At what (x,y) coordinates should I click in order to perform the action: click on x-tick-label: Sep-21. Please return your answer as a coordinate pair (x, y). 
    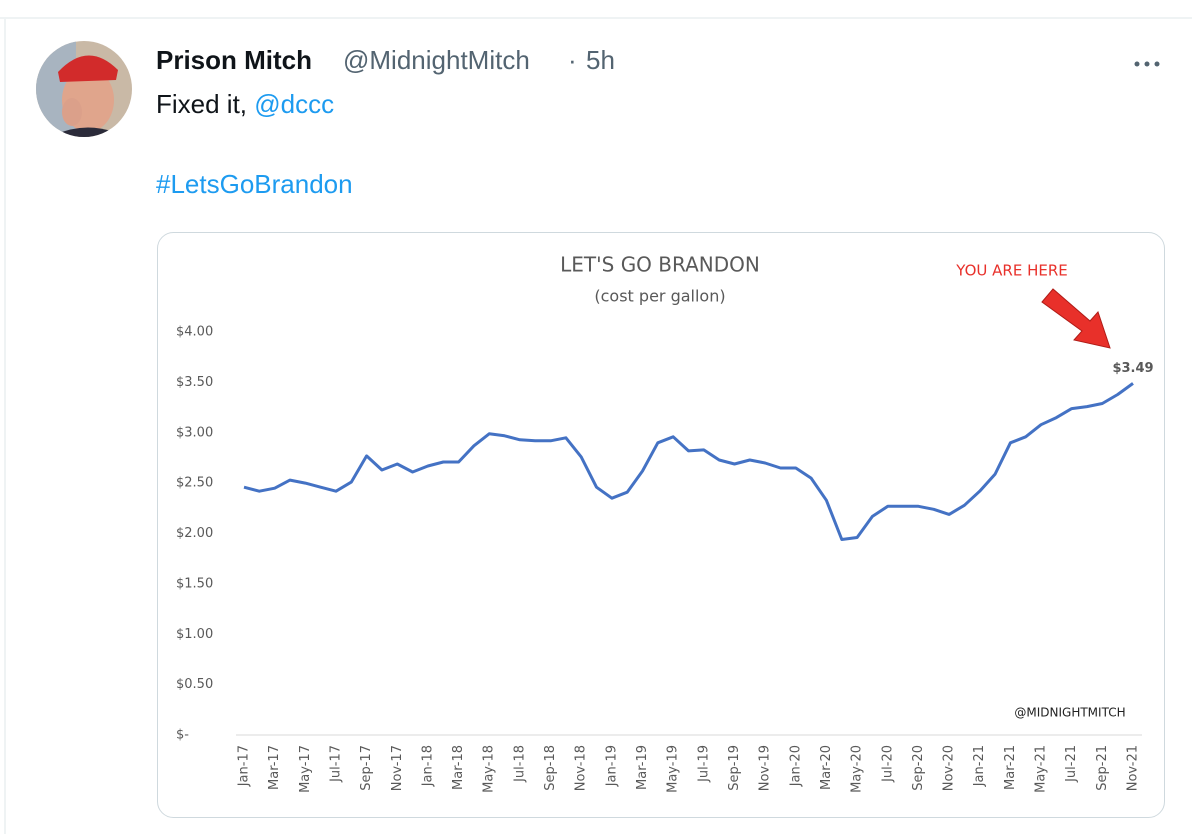
    Looking at the image, I should click on (1102, 768).